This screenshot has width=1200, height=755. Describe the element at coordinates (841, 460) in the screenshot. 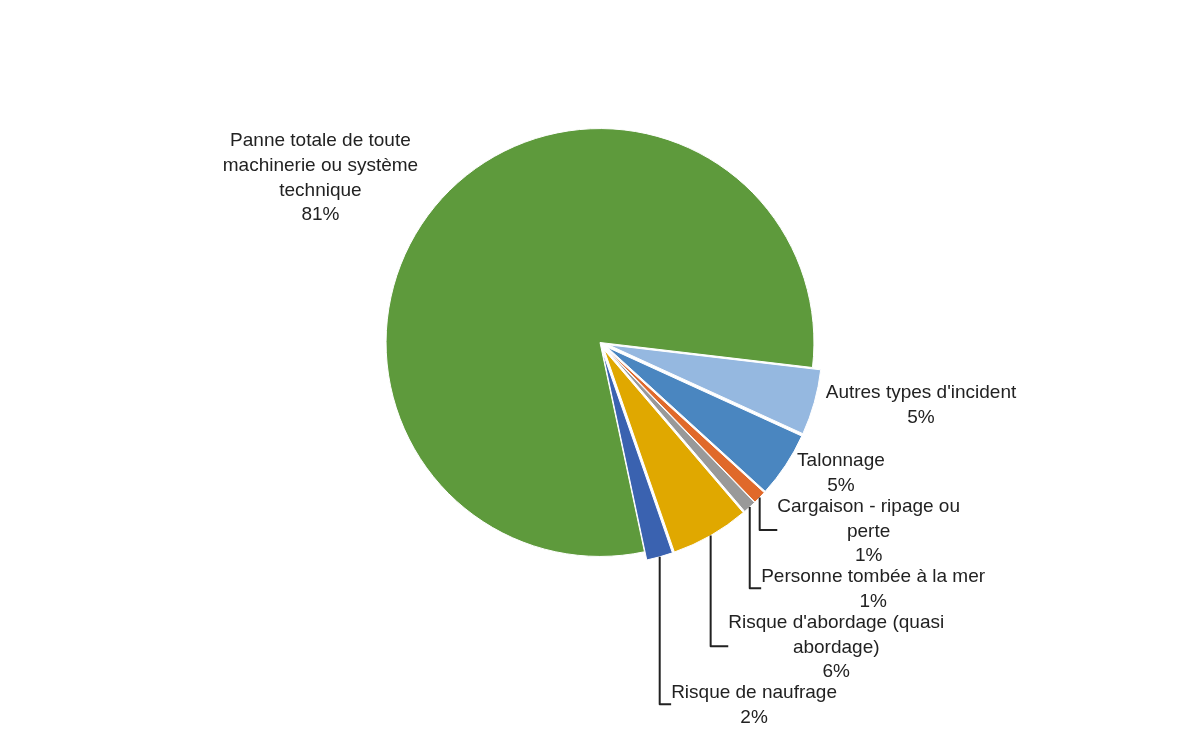

I see `slice-label: Talonnage` at that location.